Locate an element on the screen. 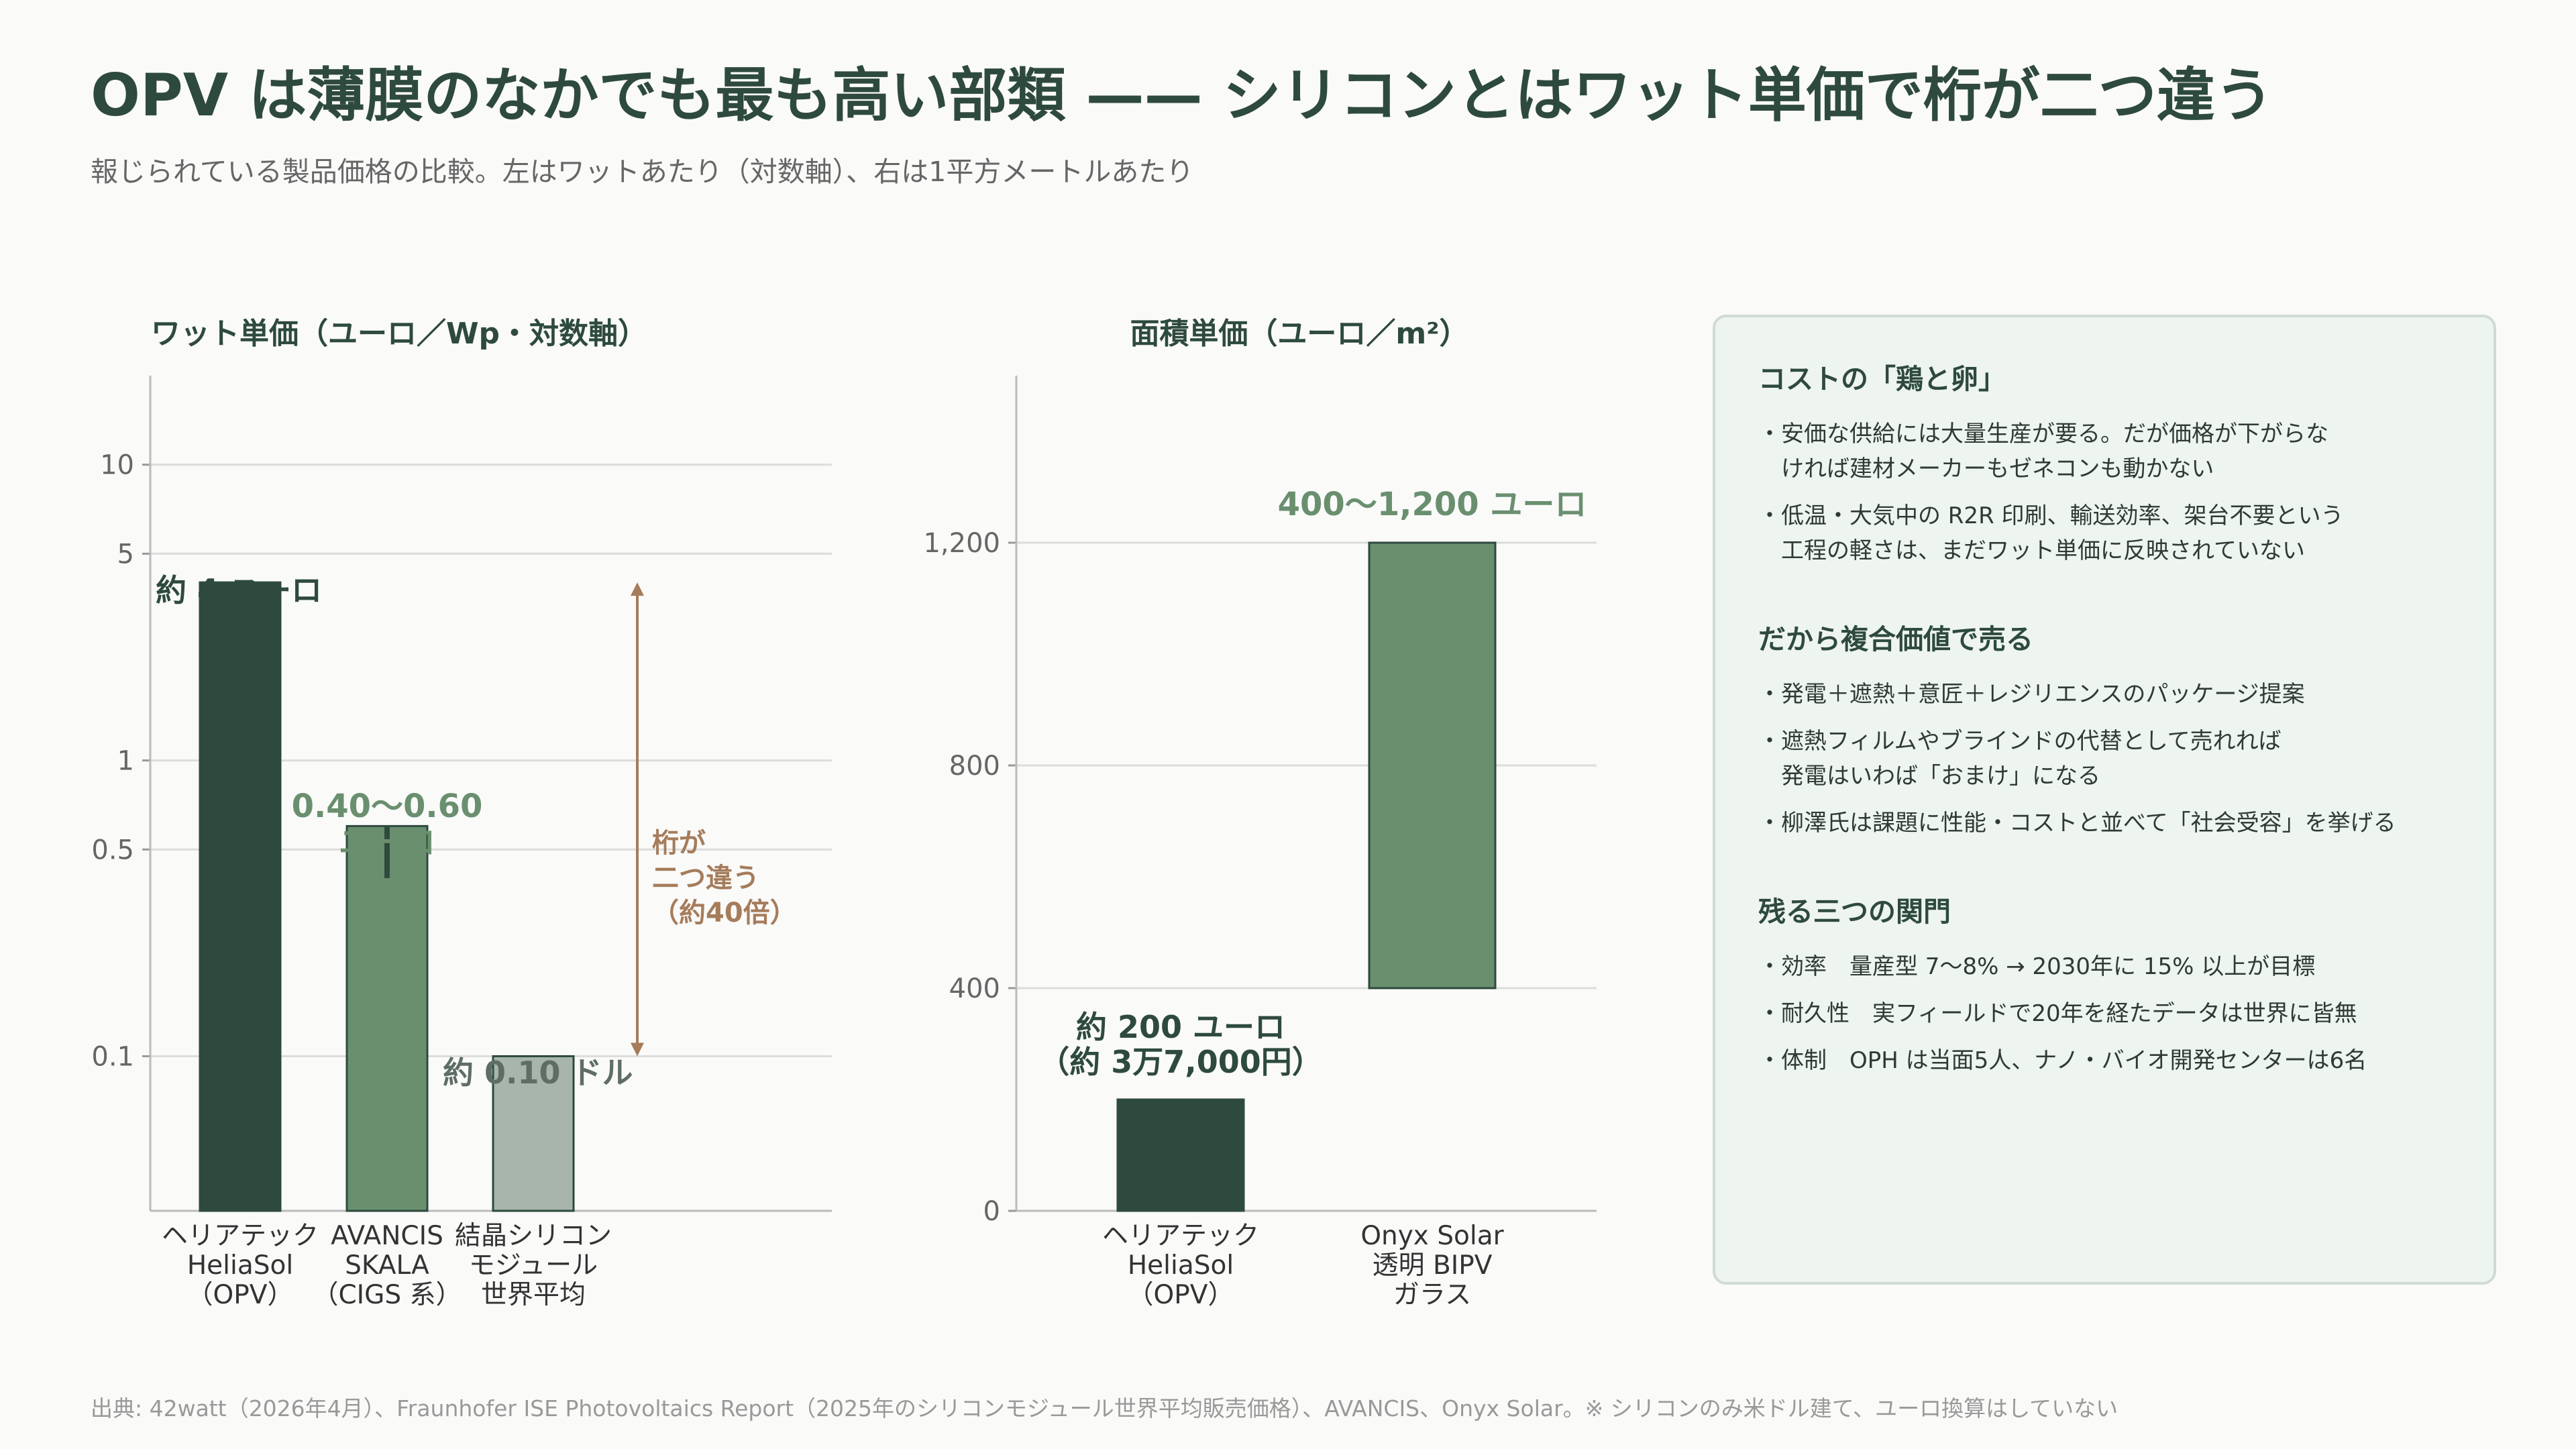 The width and height of the screenshot is (2576, 1449). y-tick-label: 1 is located at coordinates (125, 761).